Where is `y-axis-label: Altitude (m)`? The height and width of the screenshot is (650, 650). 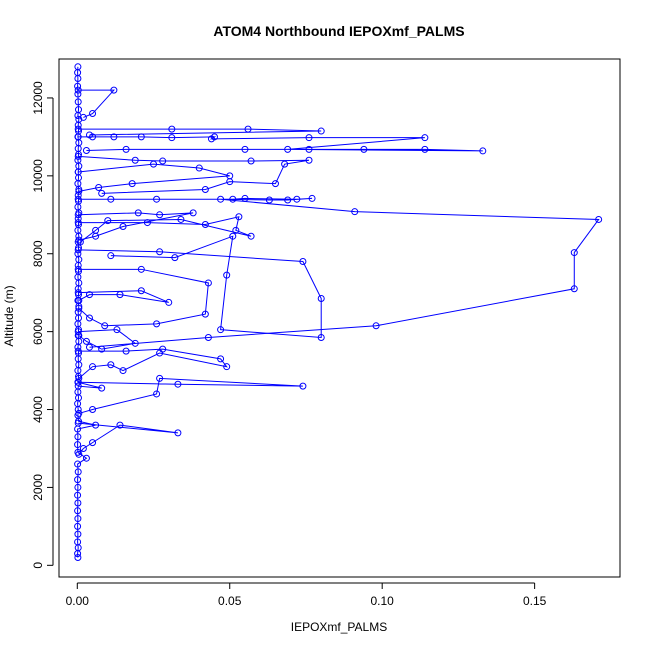
y-axis-label: Altitude (m) is located at coordinates (9, 315).